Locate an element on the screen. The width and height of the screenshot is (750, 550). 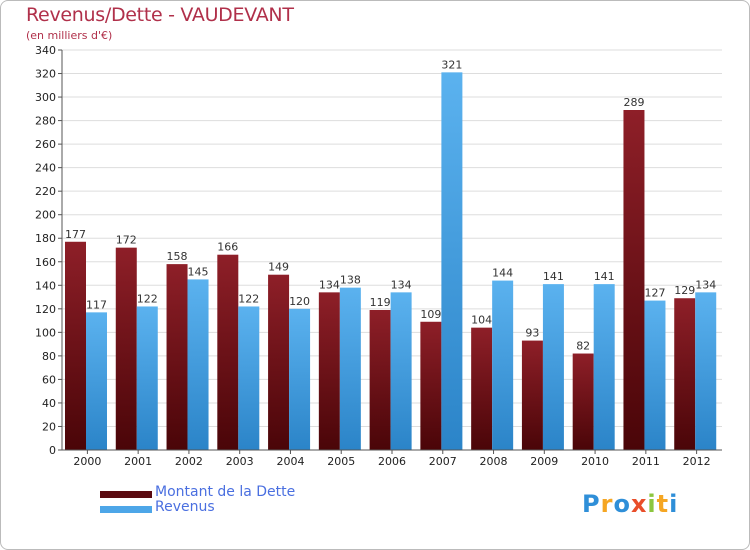
value-label-dette-2006: 119 is located at coordinates (380, 302).